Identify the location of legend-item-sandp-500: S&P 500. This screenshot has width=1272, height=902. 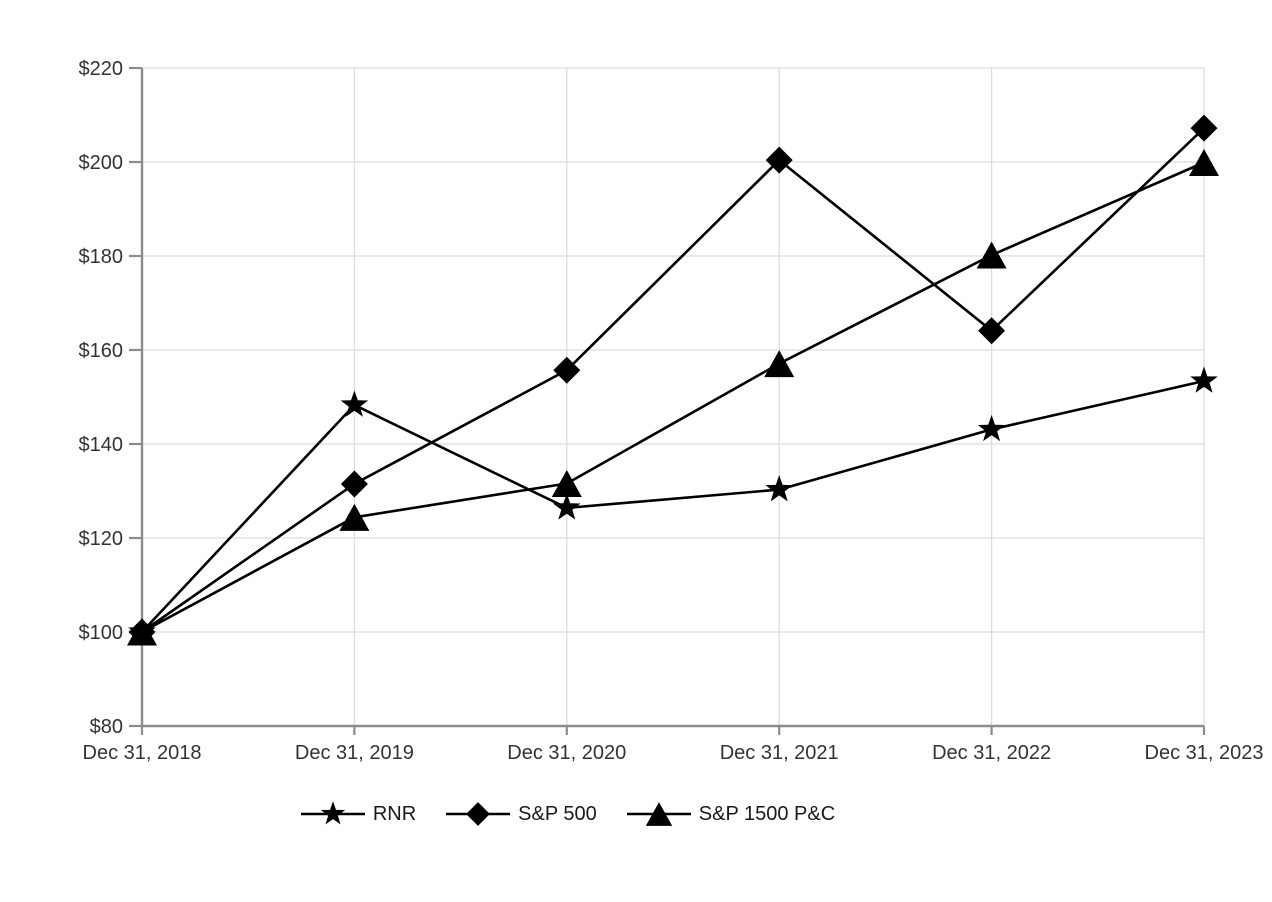
(521, 814).